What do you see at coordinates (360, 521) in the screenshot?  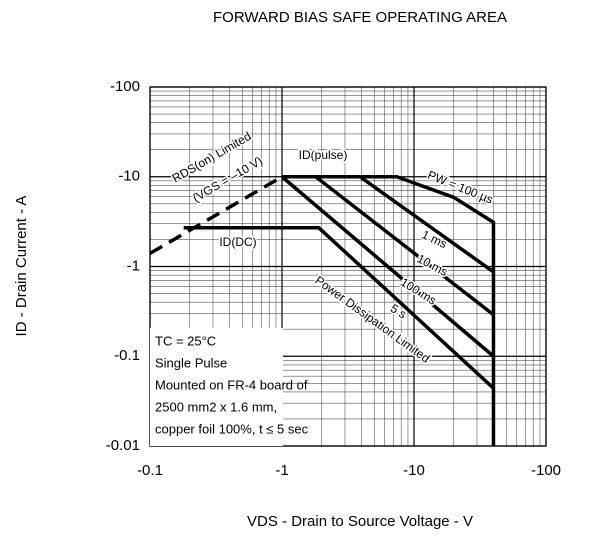 I see `x-axis-label: VDS - Drain to Source Voltage - V` at bounding box center [360, 521].